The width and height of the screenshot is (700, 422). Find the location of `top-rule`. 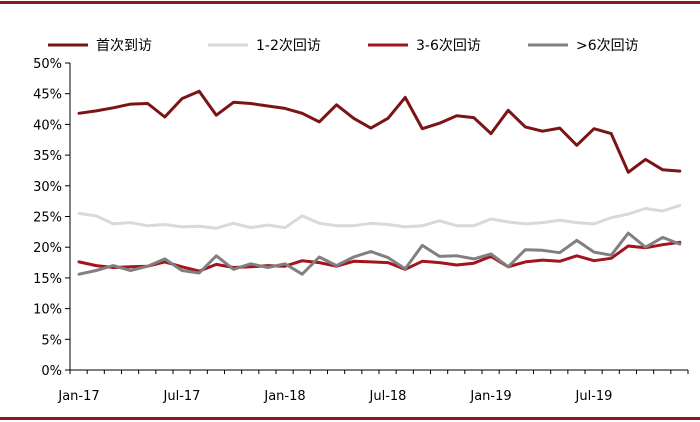

top-rule is located at coordinates (350, 2).